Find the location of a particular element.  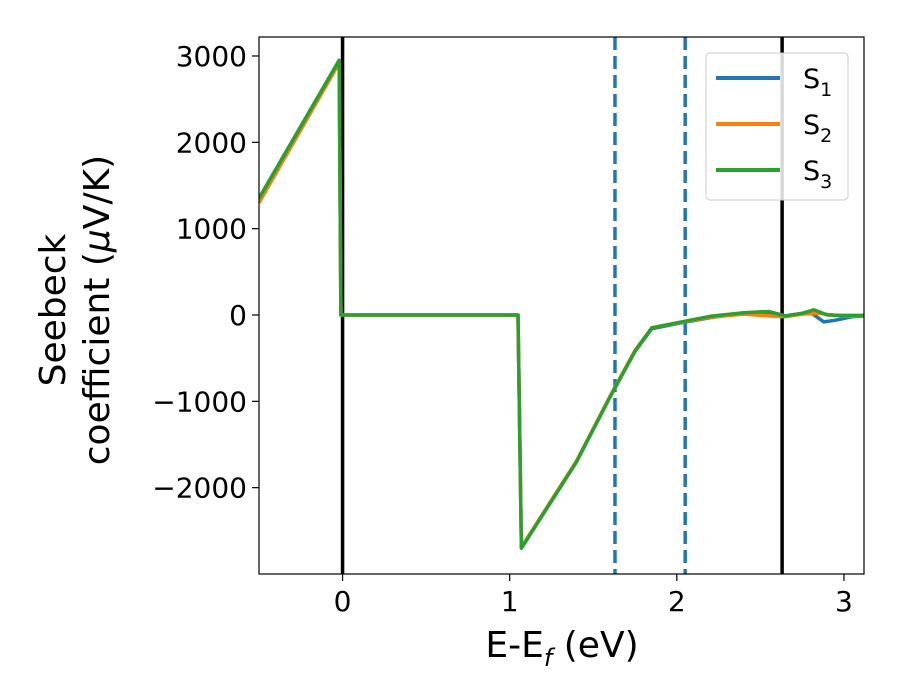

y-tick-label: 2000 is located at coordinates (211, 142).